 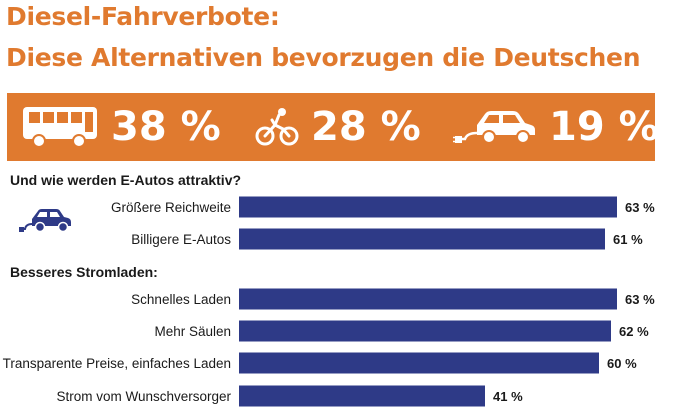 I want to click on bus-icon, so click(x=60, y=127).